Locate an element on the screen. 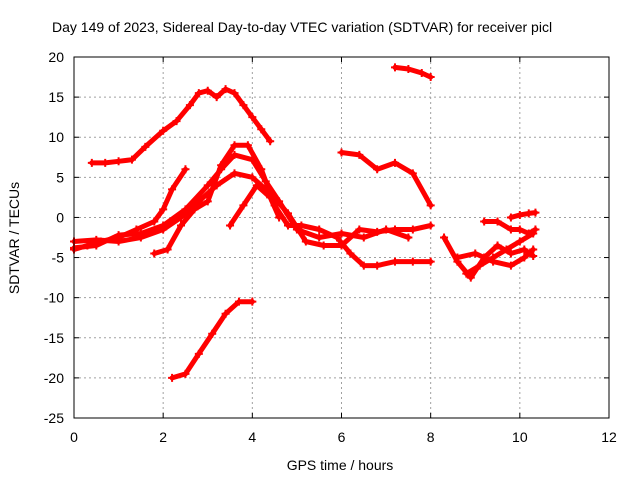  y-tick-label: 5 is located at coordinates (60, 177).